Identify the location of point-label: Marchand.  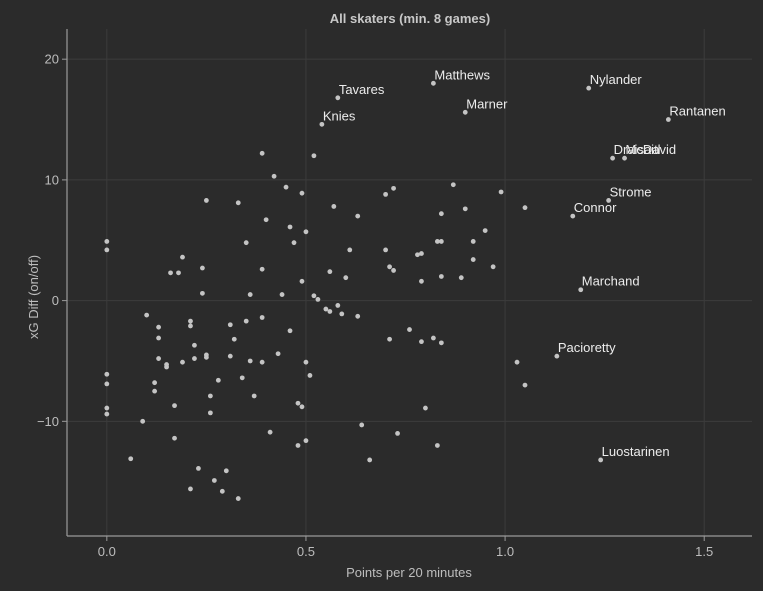
(611, 281).